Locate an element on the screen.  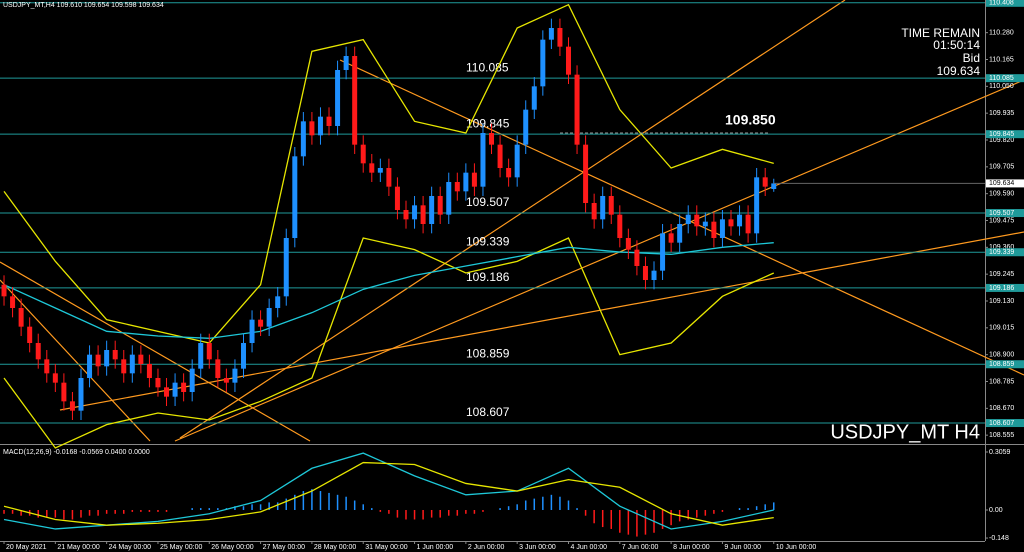
x-tick-label: 27 May 00:00 is located at coordinates (284, 547).